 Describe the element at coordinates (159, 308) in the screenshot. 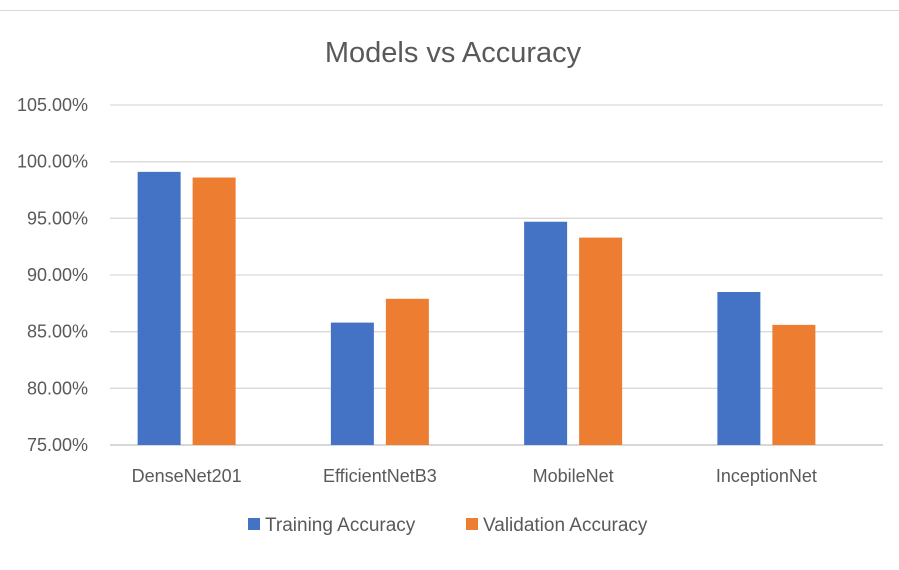

I see `bar-training-densenet201` at that location.